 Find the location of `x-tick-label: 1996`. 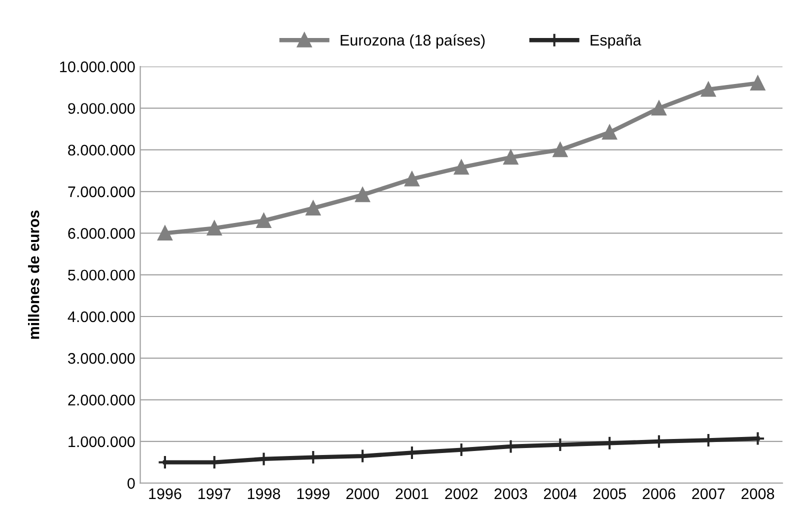

x-tick-label: 1996 is located at coordinates (165, 494).